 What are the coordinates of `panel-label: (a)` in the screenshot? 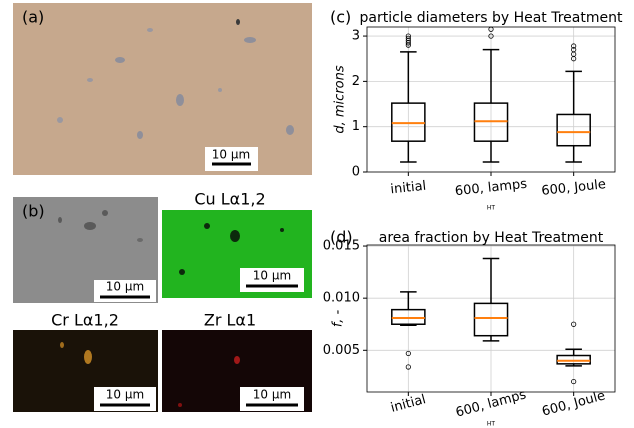 It's located at (33, 17).